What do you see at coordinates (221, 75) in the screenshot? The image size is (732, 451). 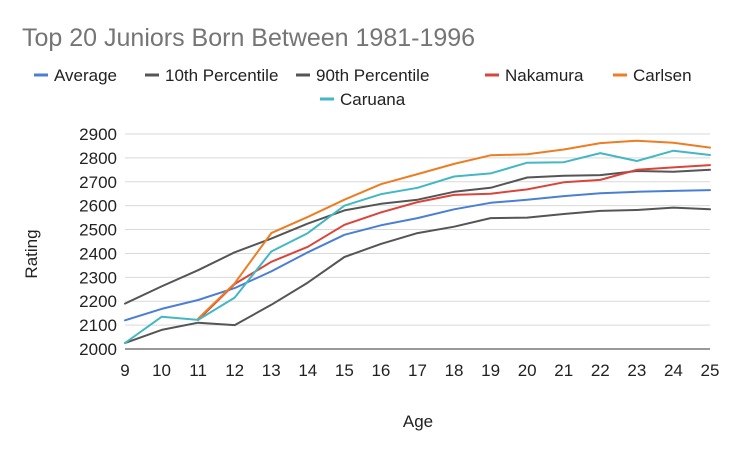 I see `legend-label: 10th Percentile` at bounding box center [221, 75].